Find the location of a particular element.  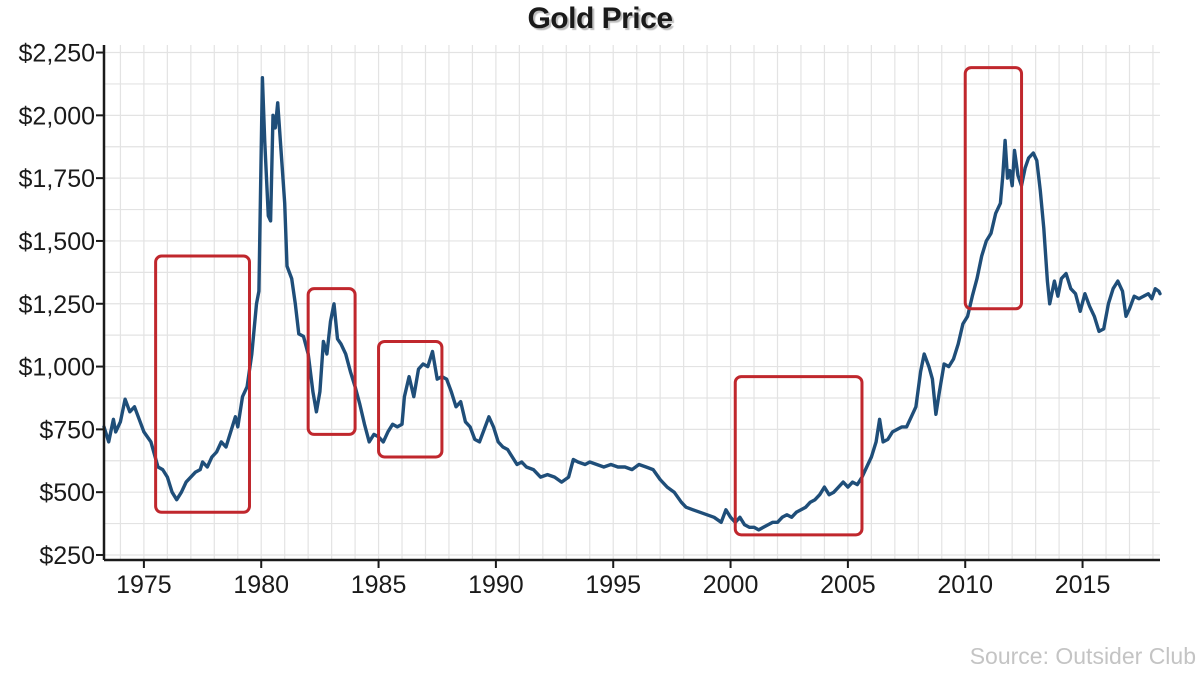

chart-title: Gold Price is located at coordinates (600, 18).